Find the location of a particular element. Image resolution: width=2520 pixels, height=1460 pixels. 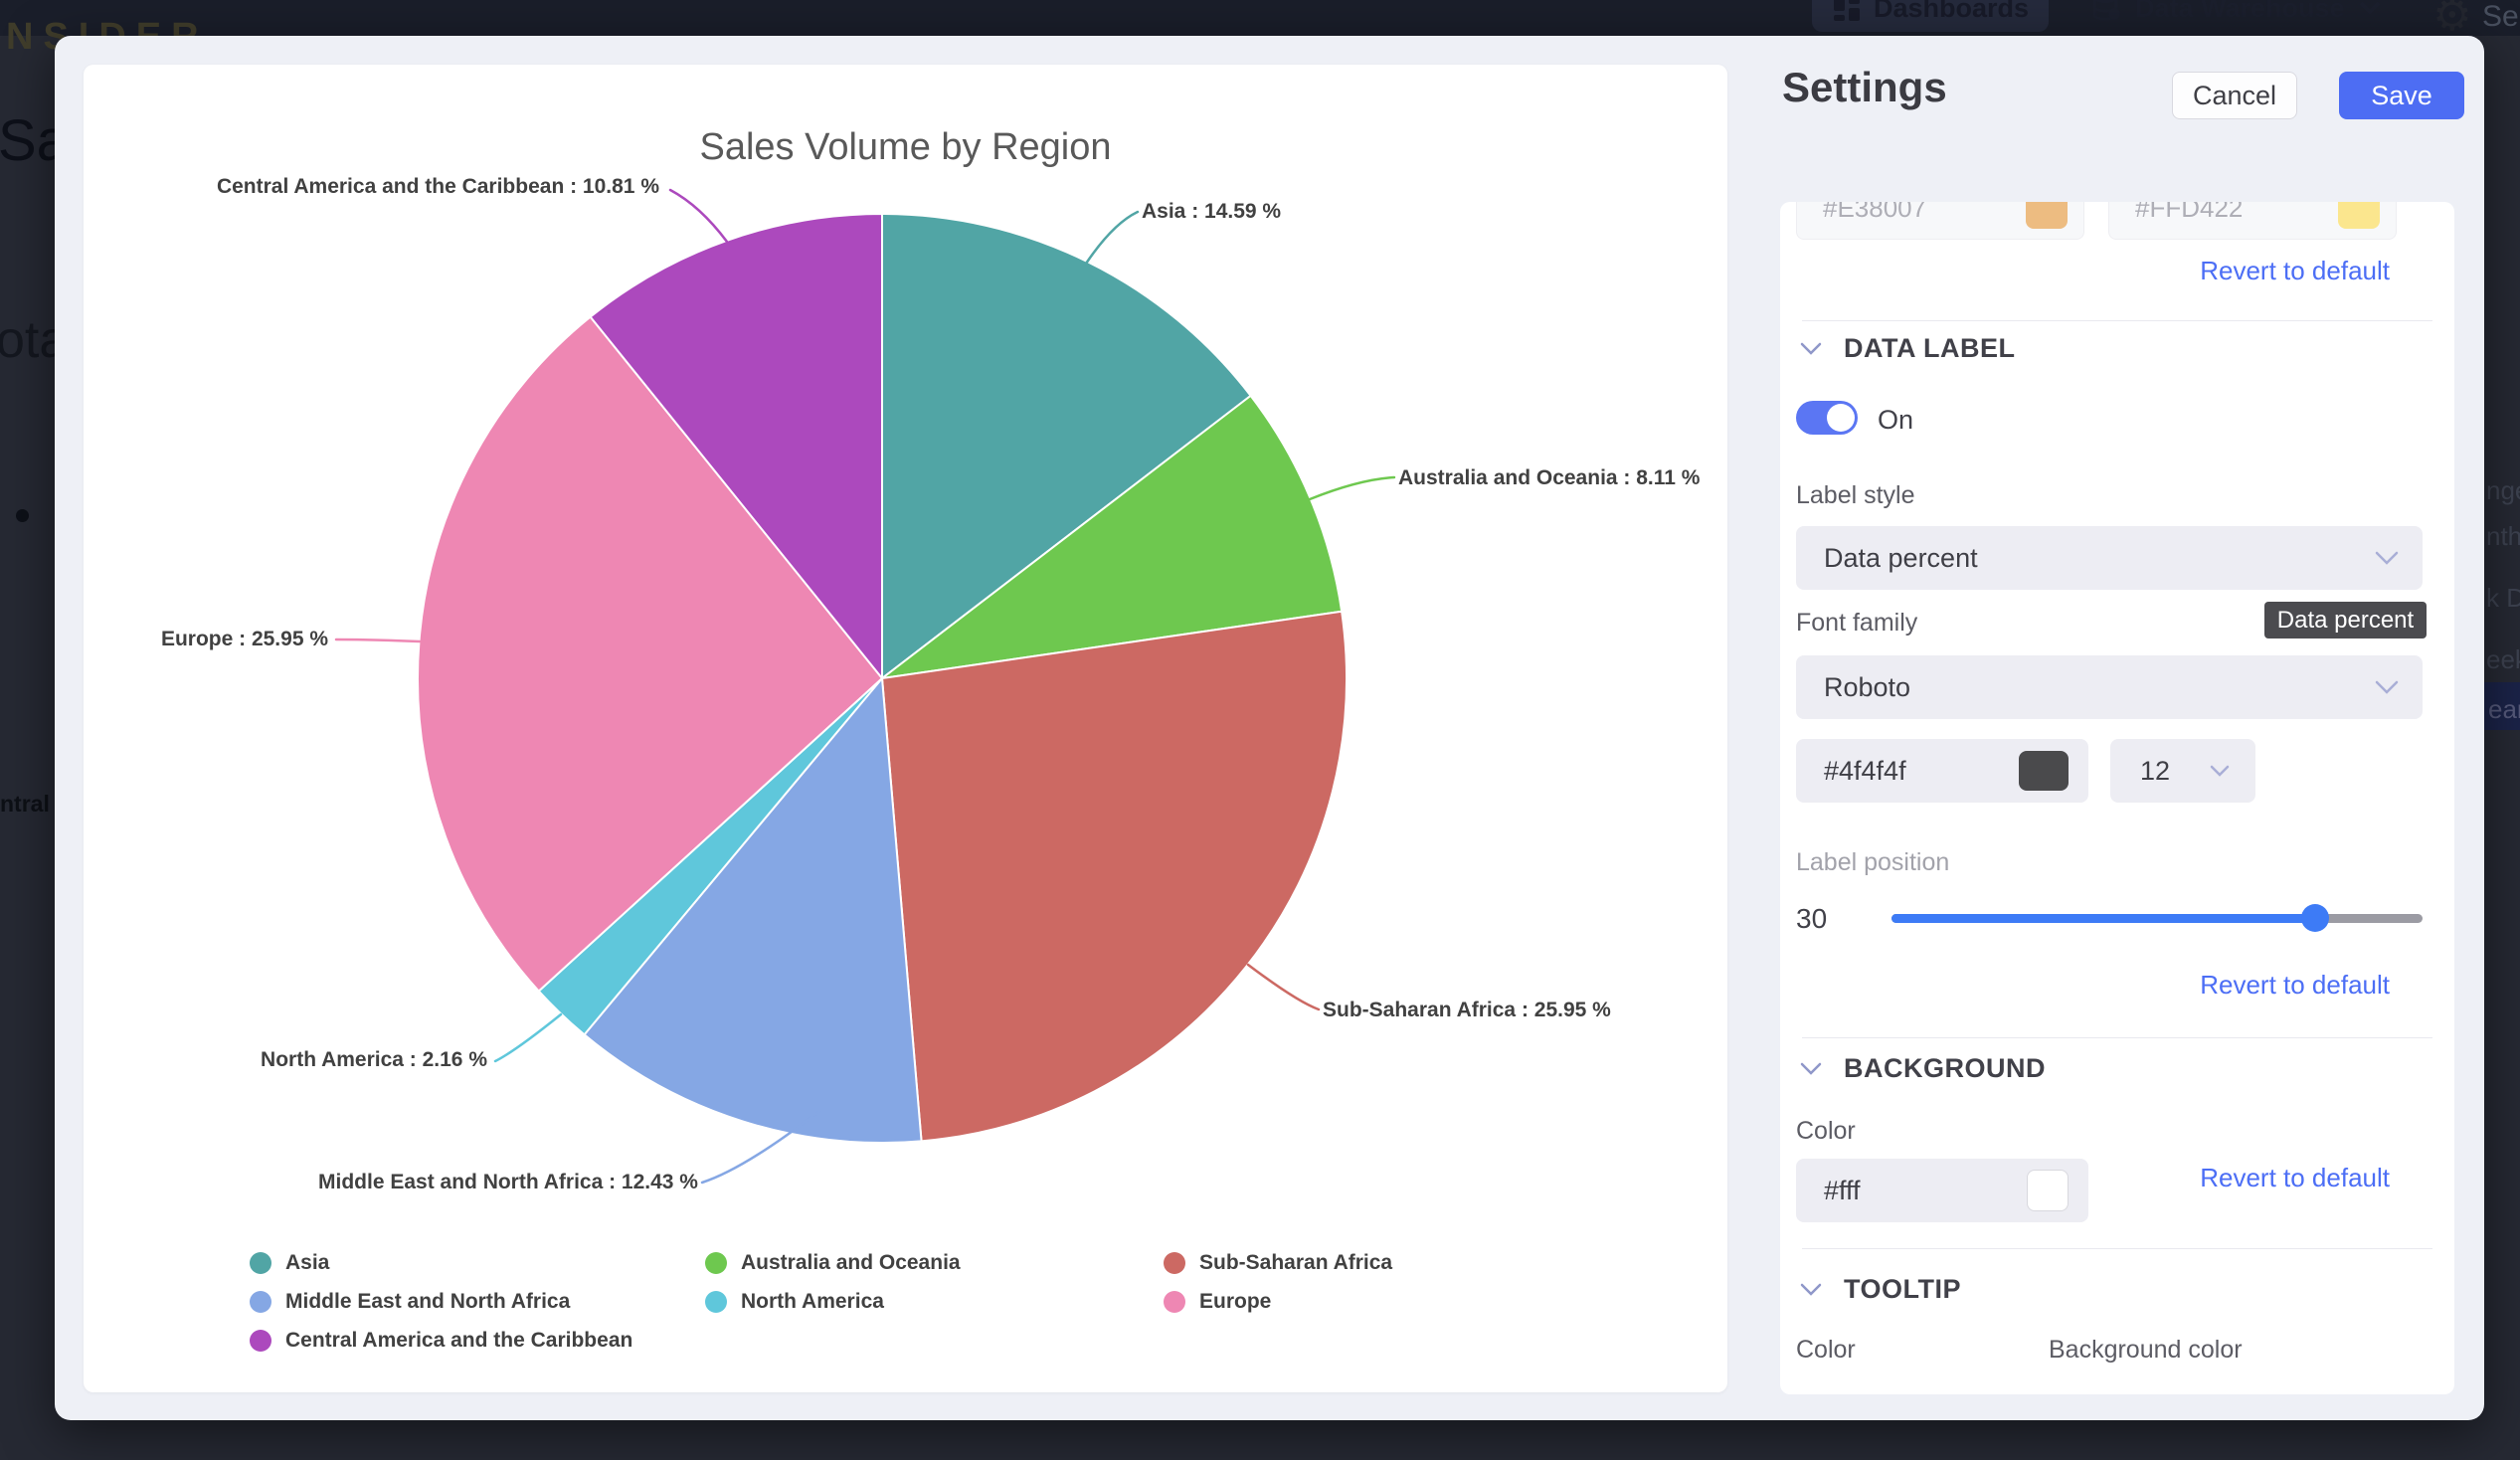

legend-item: Europe is located at coordinates (1217, 1302).